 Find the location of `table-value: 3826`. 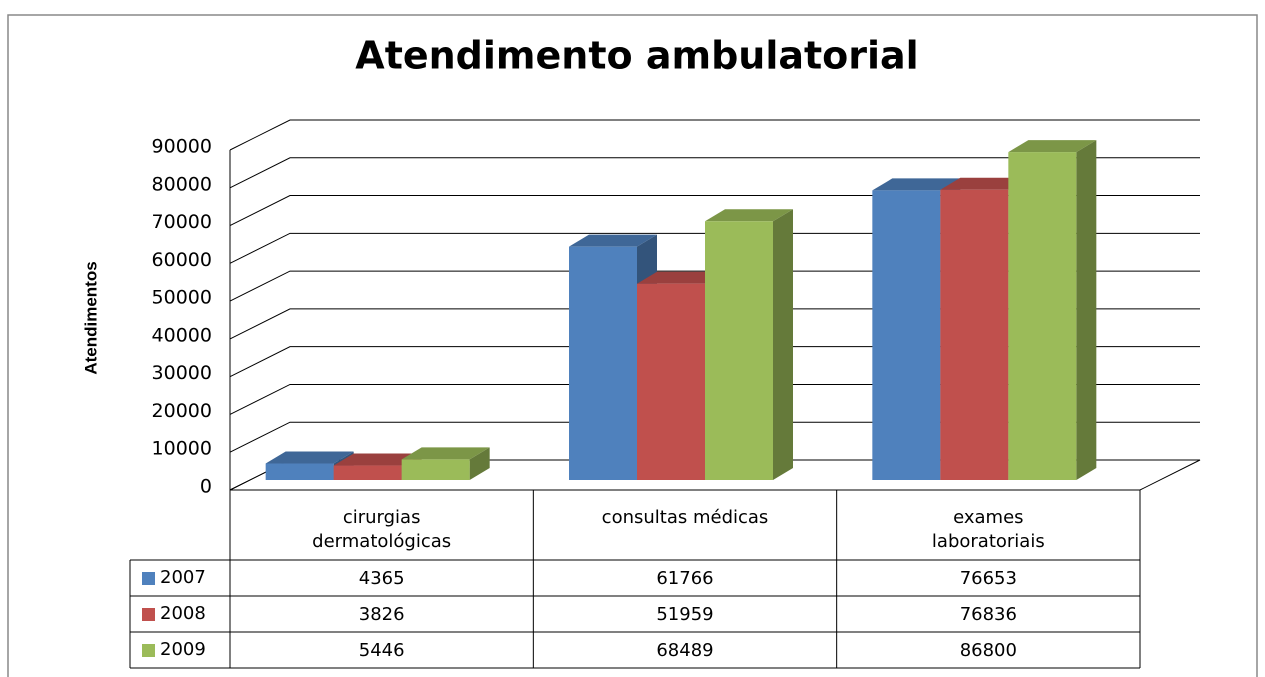

table-value: 3826 is located at coordinates (381, 614).